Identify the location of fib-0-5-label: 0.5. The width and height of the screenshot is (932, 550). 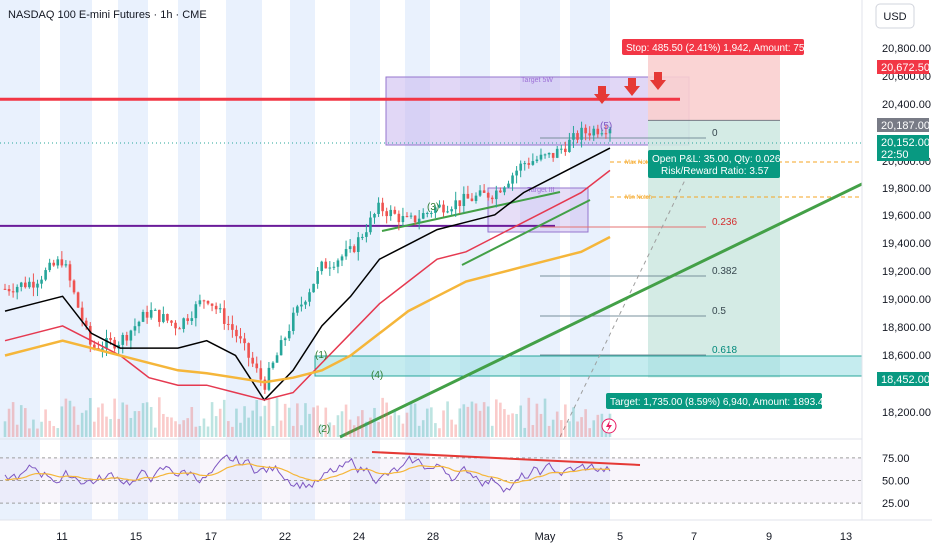
(719, 311).